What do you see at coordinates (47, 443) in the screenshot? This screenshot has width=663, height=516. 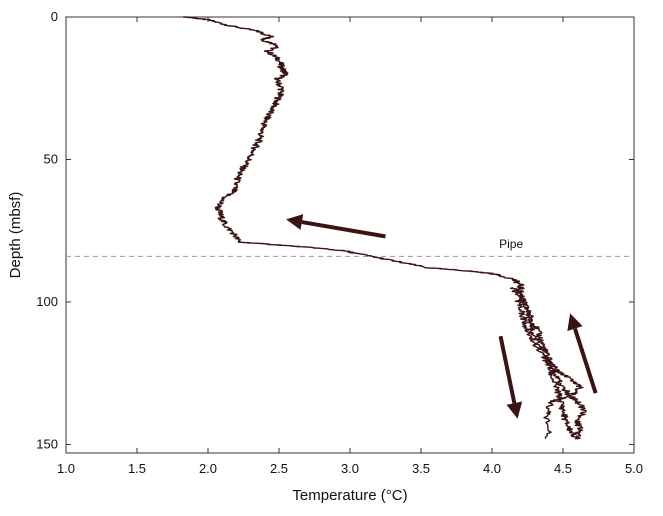 I see `y-tick-label: 150` at bounding box center [47, 443].